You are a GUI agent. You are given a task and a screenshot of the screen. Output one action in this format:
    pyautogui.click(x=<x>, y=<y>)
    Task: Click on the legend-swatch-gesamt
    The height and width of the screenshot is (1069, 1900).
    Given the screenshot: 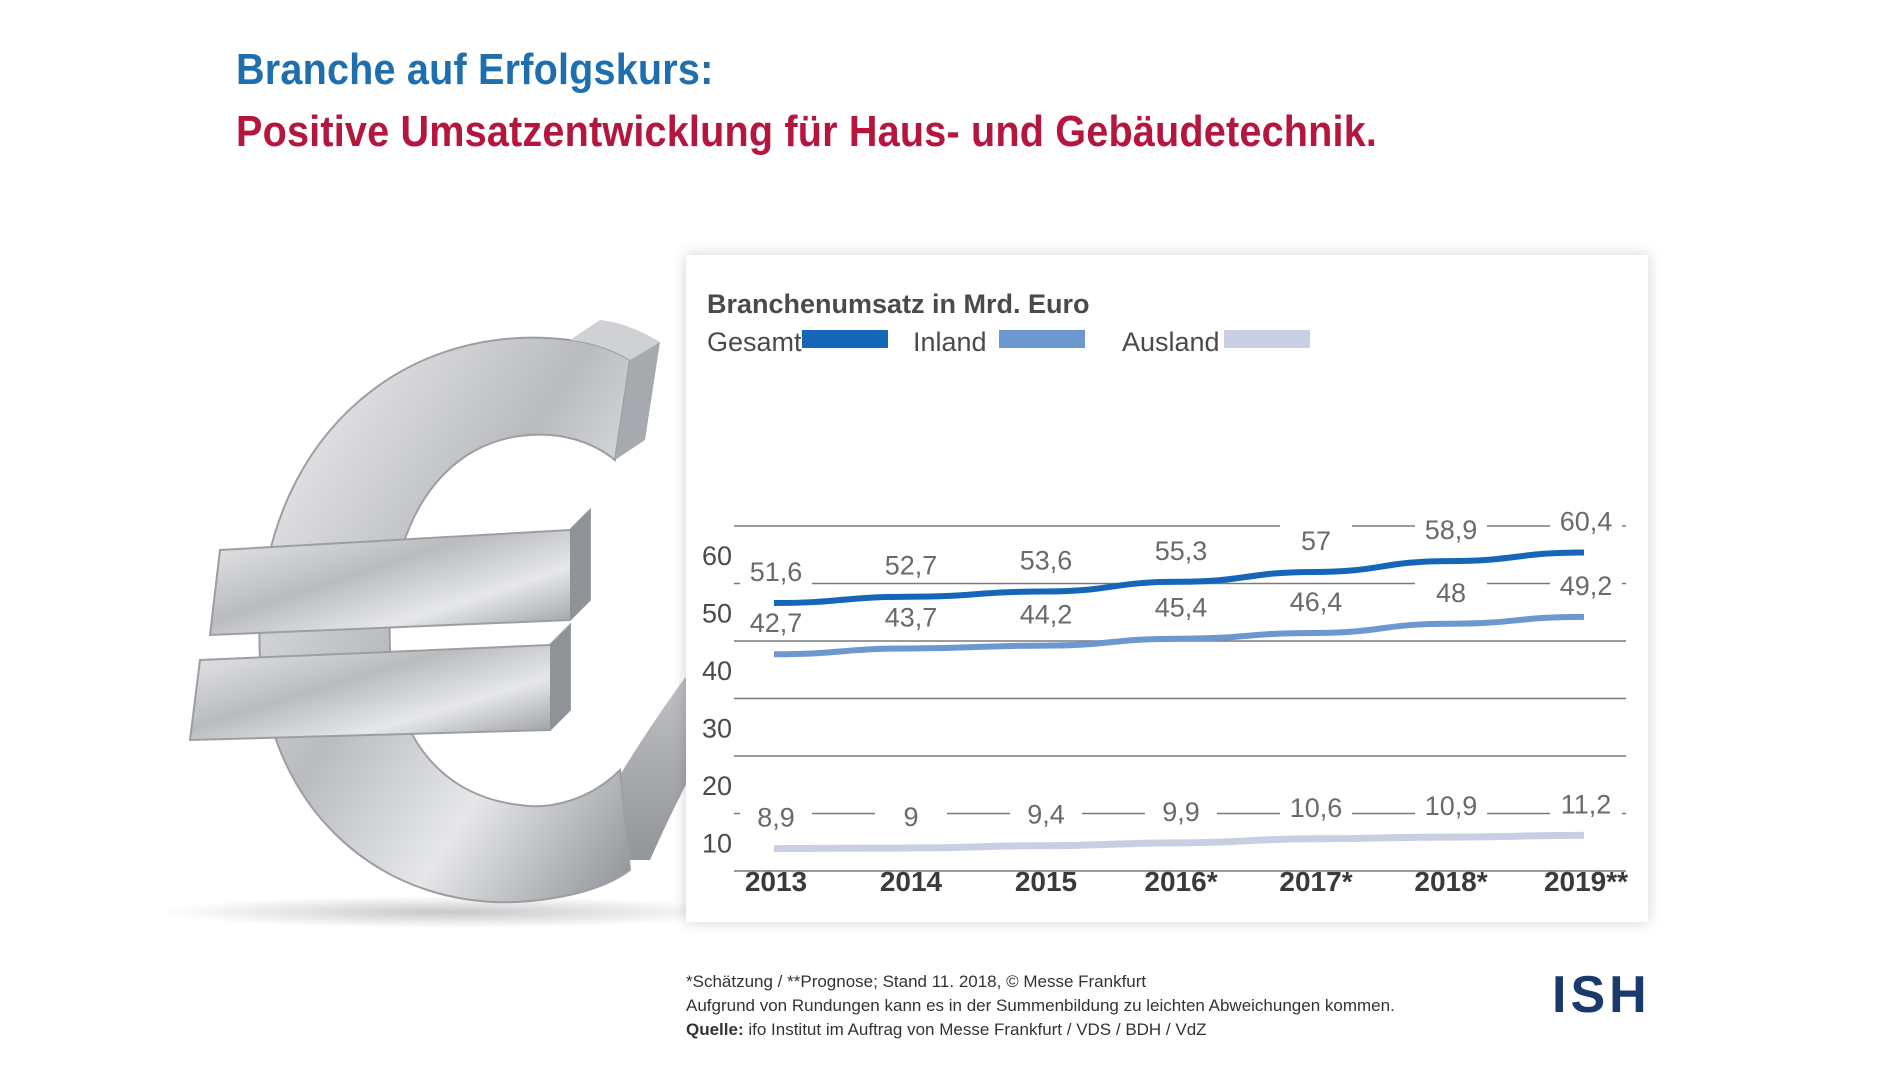 What is the action you would take?
    pyautogui.click(x=845, y=339)
    